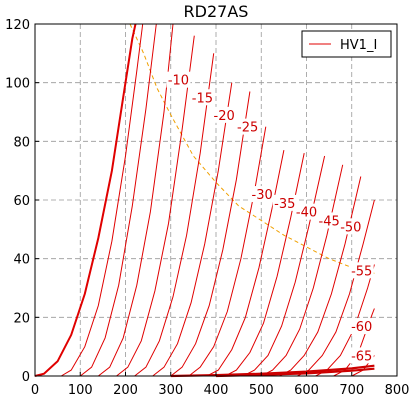  What do you see at coordinates (17, 25) in the screenshot?
I see `y-tick-label: 120` at bounding box center [17, 25].